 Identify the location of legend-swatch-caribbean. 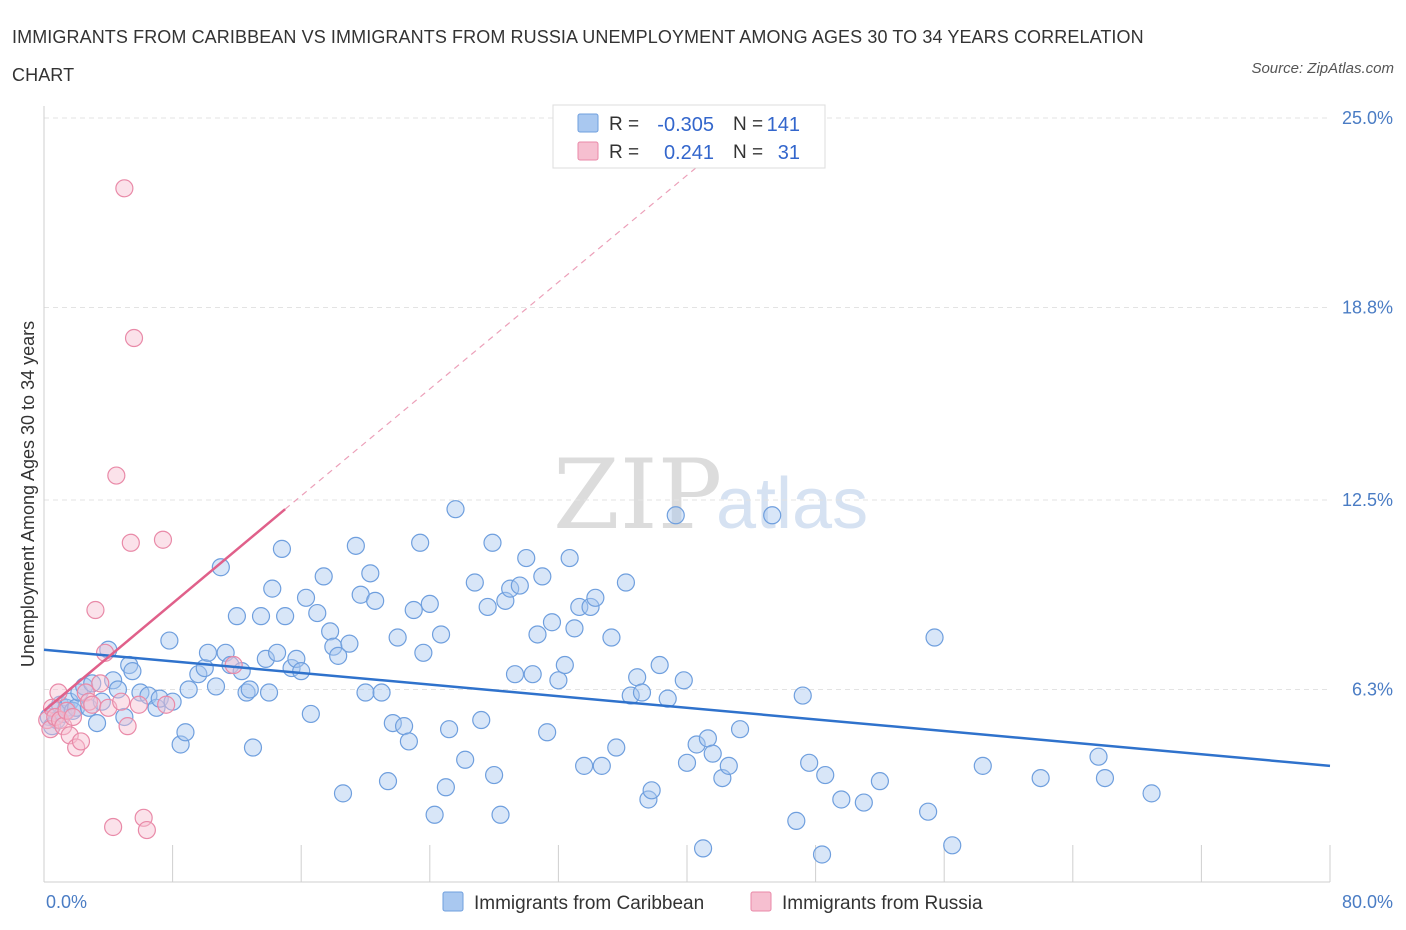
(588, 123).